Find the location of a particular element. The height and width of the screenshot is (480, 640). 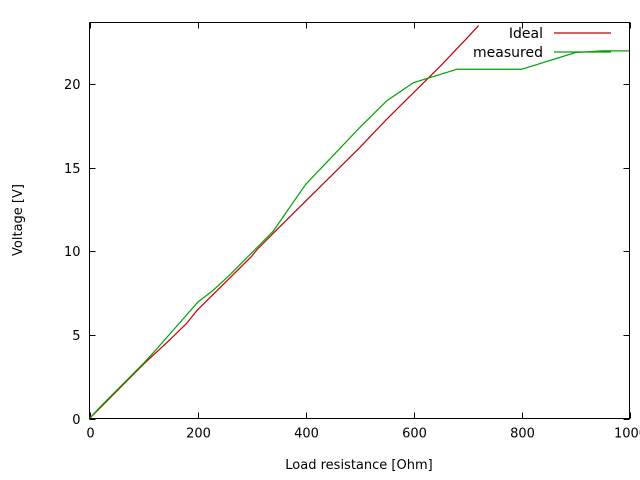

x-tick-label: 800 is located at coordinates (522, 434).